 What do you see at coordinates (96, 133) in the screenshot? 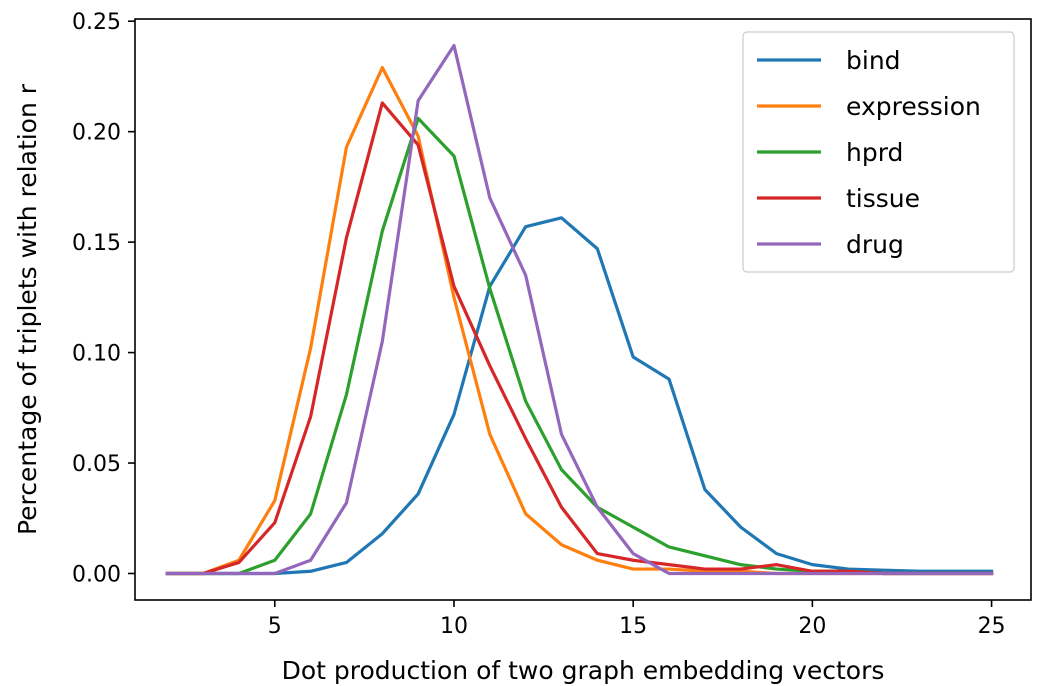
I see `y-tick-label: 0.20` at bounding box center [96, 133].